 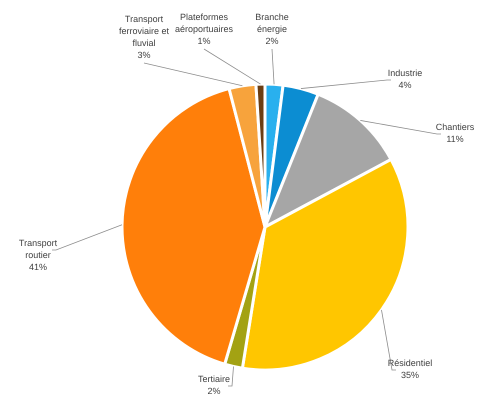 I want to click on slice-label: Transport ferroviaire et fluvial, so click(x=144, y=31).